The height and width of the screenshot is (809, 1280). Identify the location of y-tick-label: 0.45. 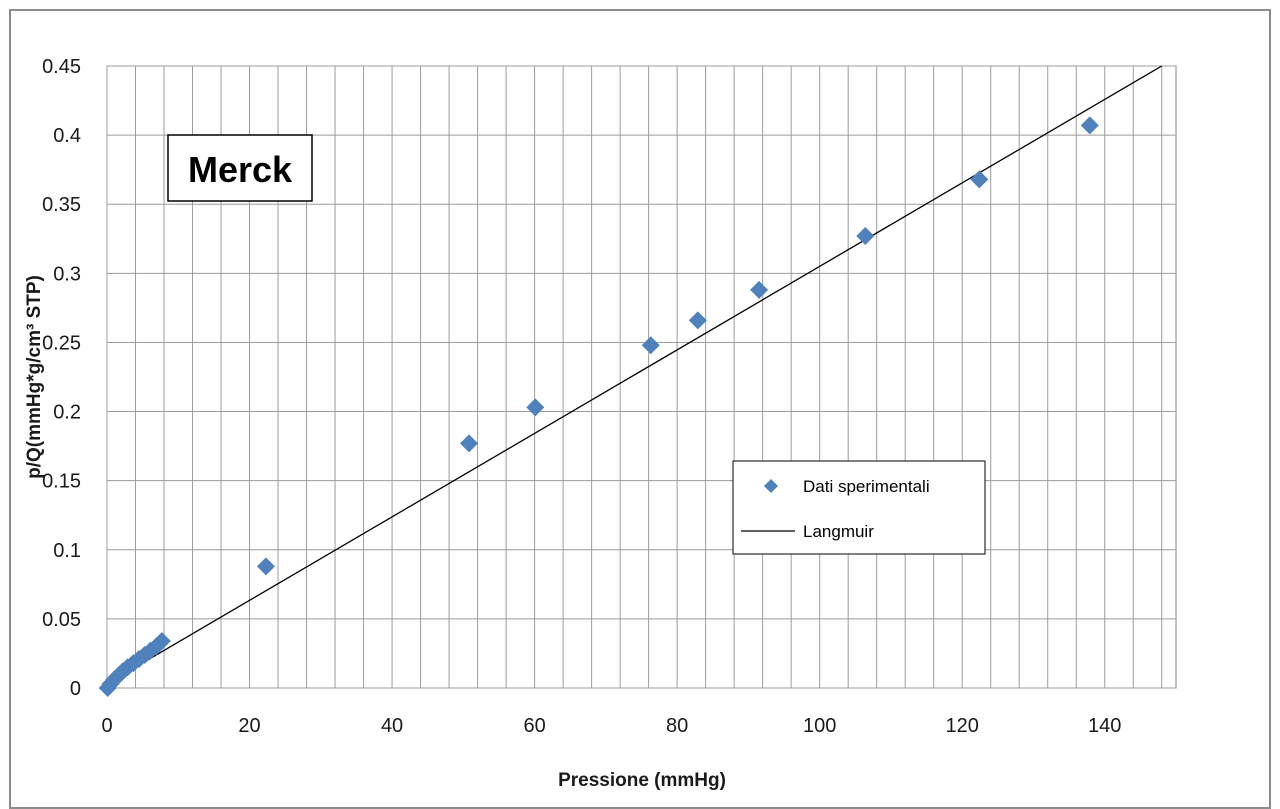
(61, 67).